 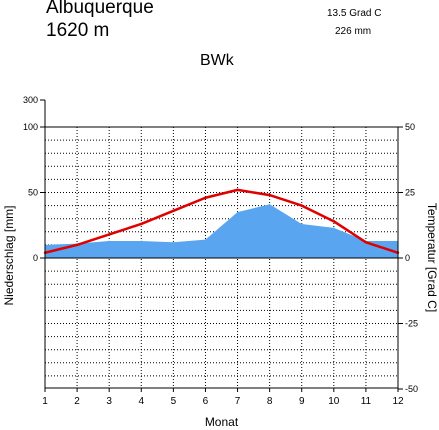 What do you see at coordinates (410, 193) in the screenshot?
I see `right-tick-label: 25` at bounding box center [410, 193].